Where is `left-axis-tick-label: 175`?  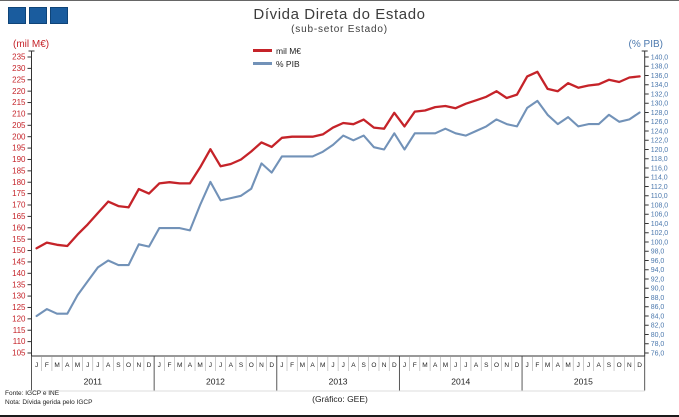
left-axis-tick-label: 175 is located at coordinates (19, 193).